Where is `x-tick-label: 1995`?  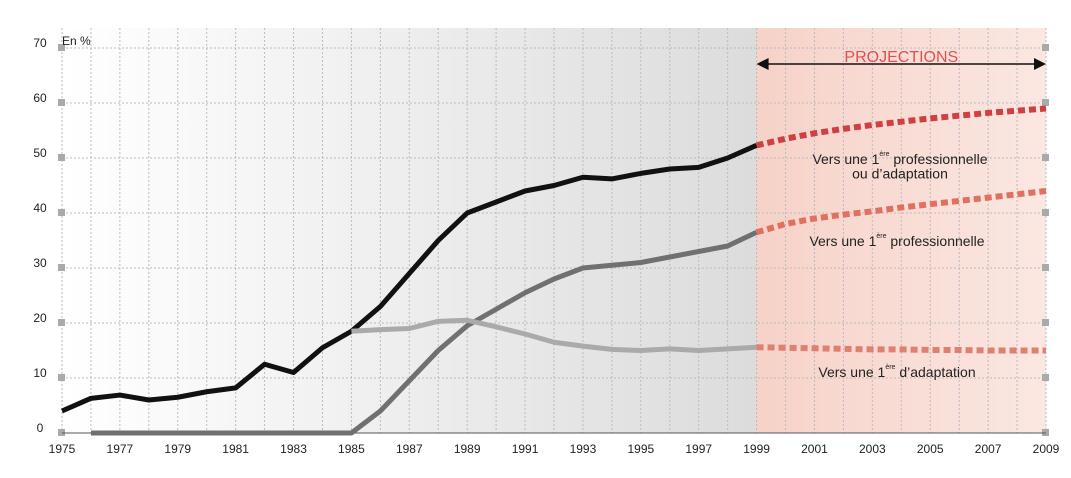 x-tick-label: 1995 is located at coordinates (640, 449).